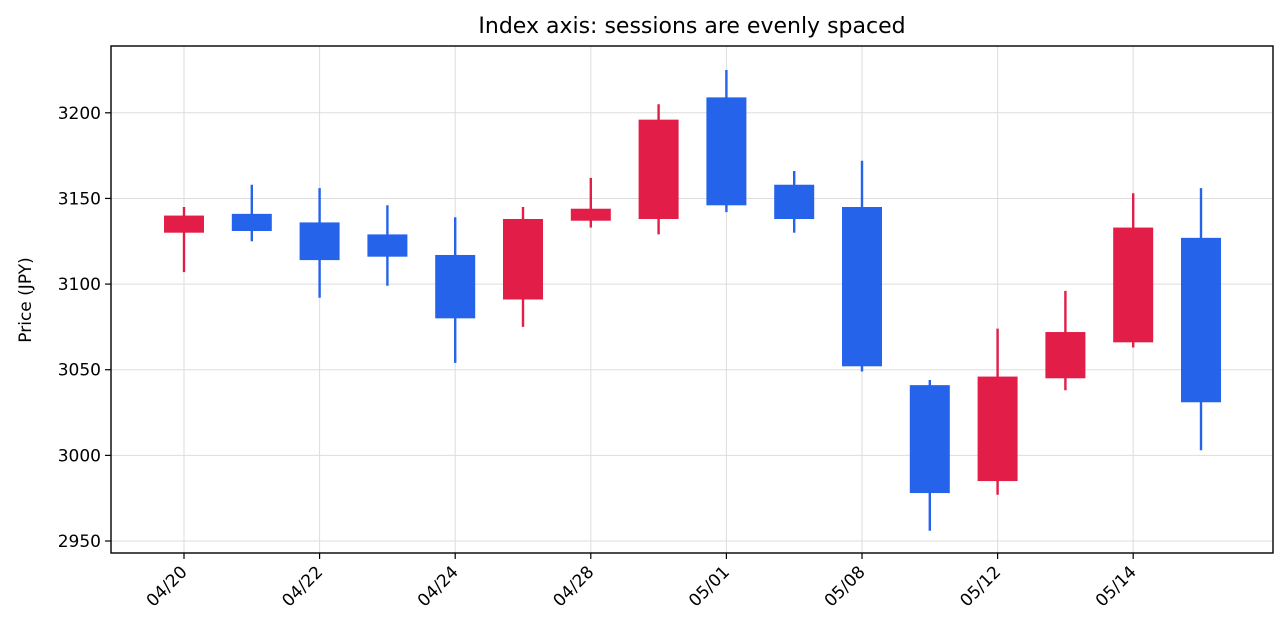  I want to click on x-tick-label: 04/28, so click(574, 586).